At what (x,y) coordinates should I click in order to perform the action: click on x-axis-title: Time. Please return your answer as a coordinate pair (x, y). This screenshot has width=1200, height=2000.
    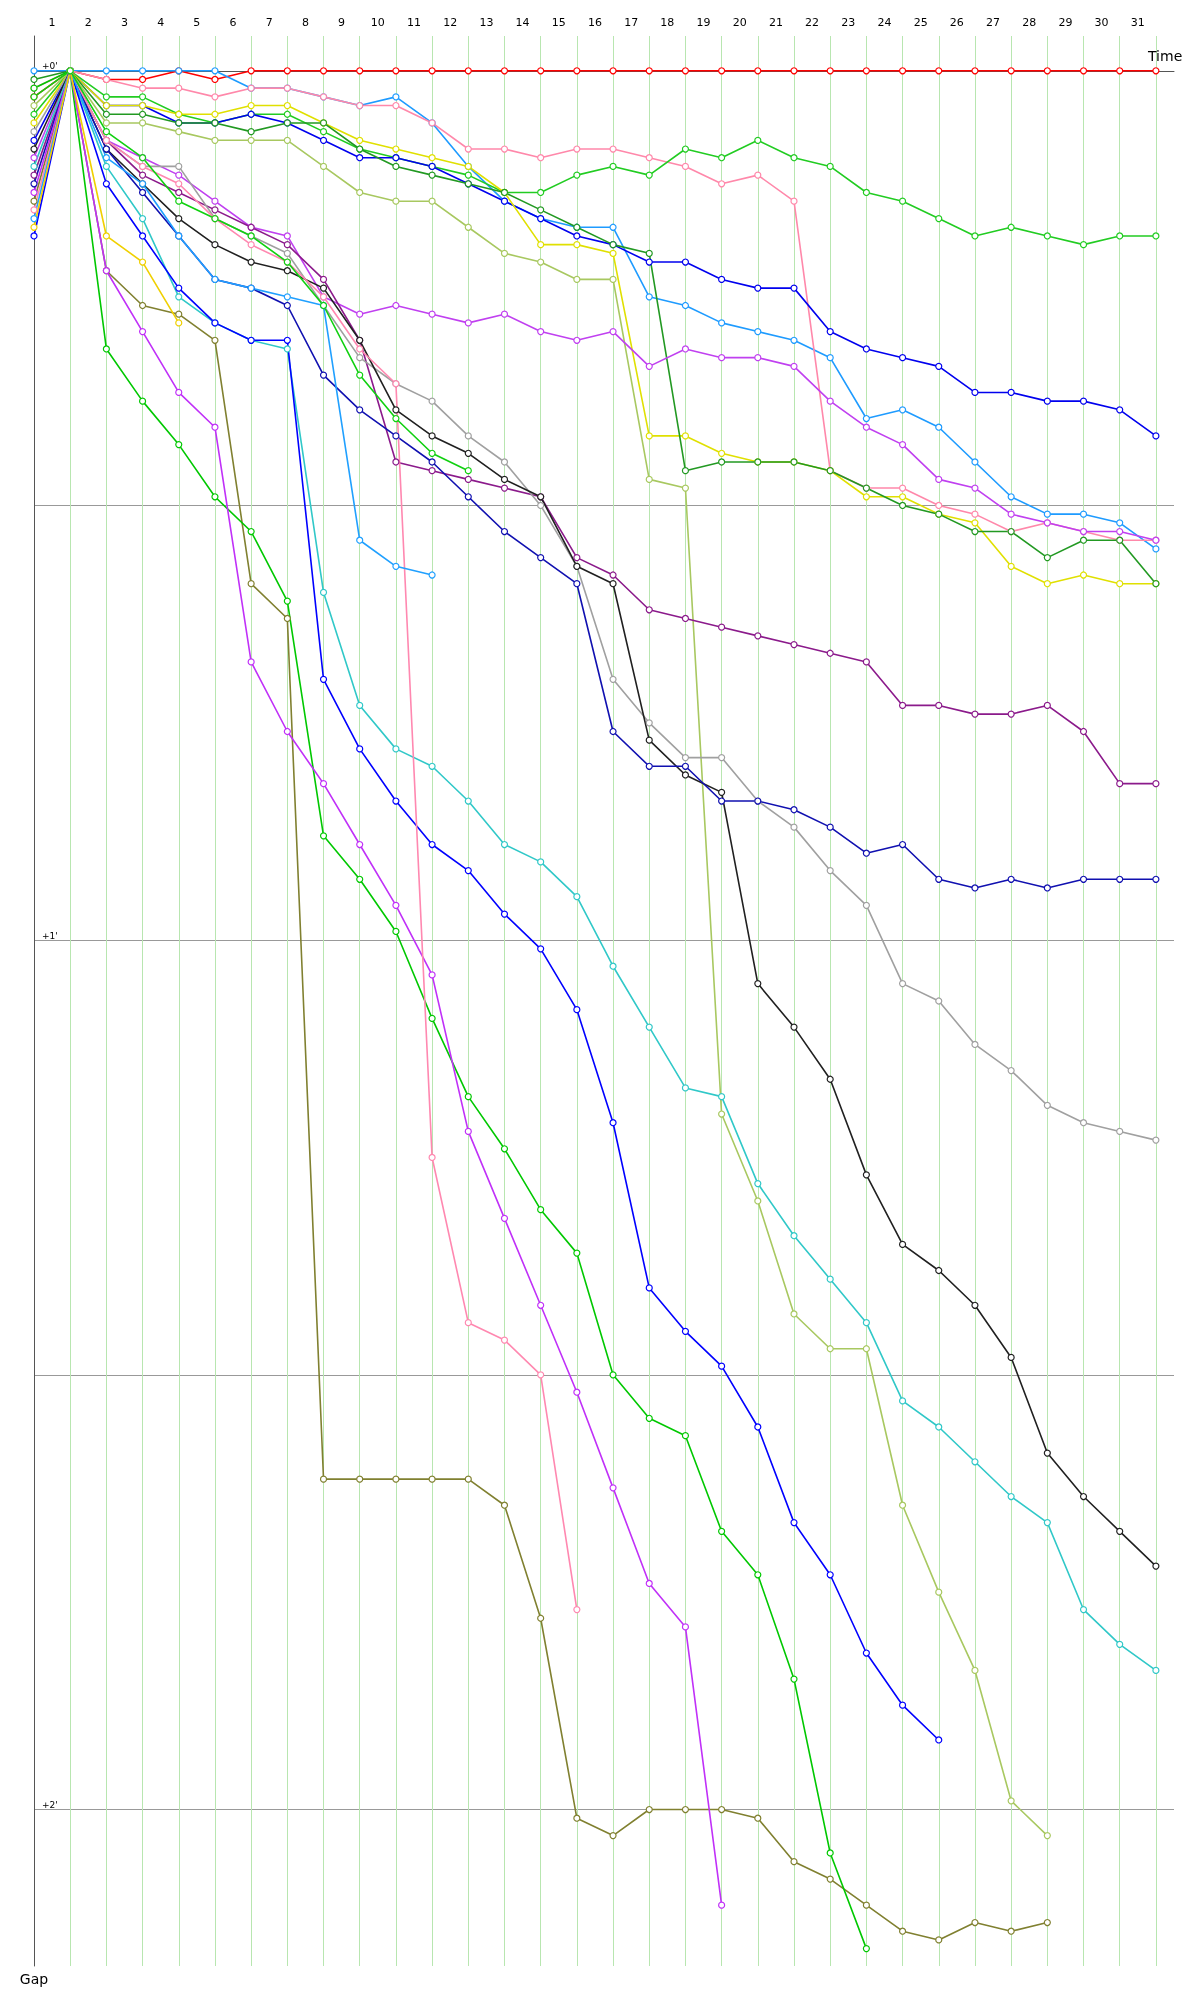
    Looking at the image, I should click on (1165, 55).